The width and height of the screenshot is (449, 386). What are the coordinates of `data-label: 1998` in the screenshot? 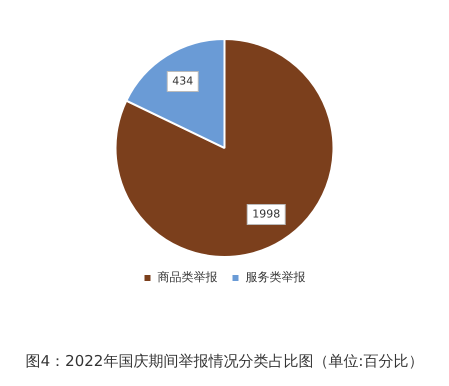 It's located at (266, 213).